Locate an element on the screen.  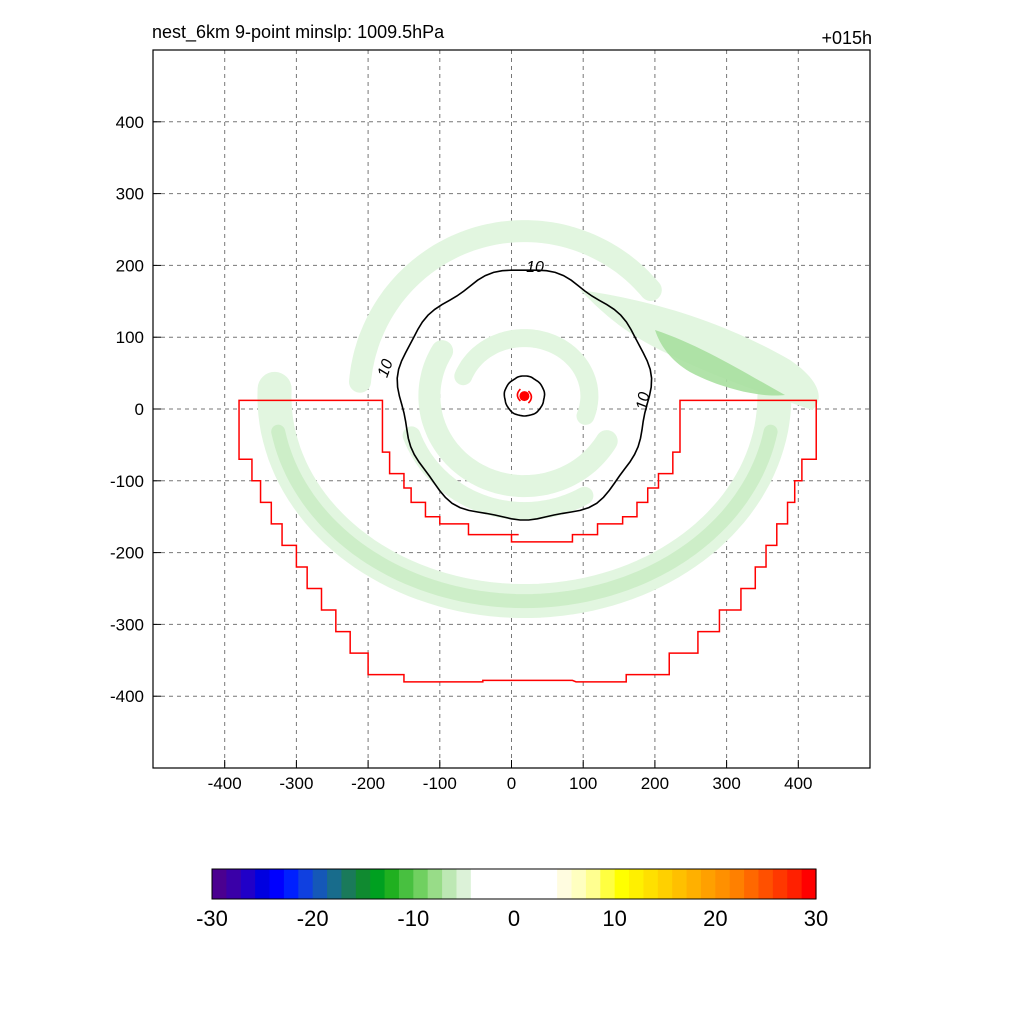
y-tick-label: -100 is located at coordinates (127, 481).